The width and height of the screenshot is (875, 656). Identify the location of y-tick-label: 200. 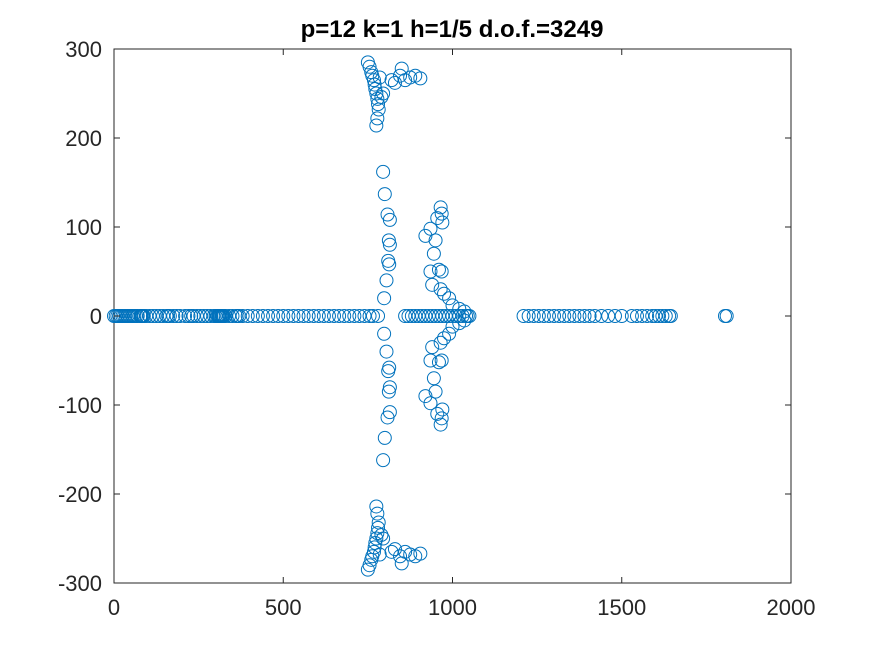
(83, 138).